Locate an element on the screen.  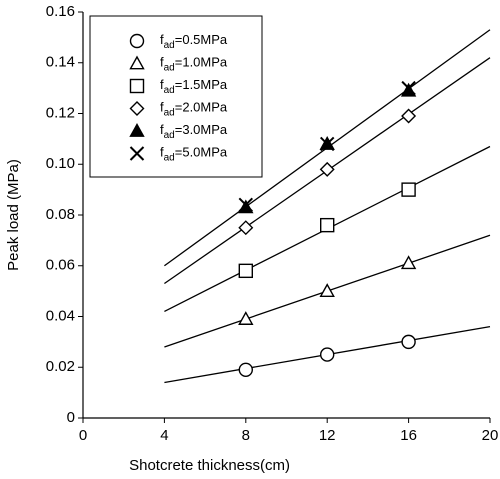
y-axis-label: Peak load (MPa) is located at coordinates (13, 215).